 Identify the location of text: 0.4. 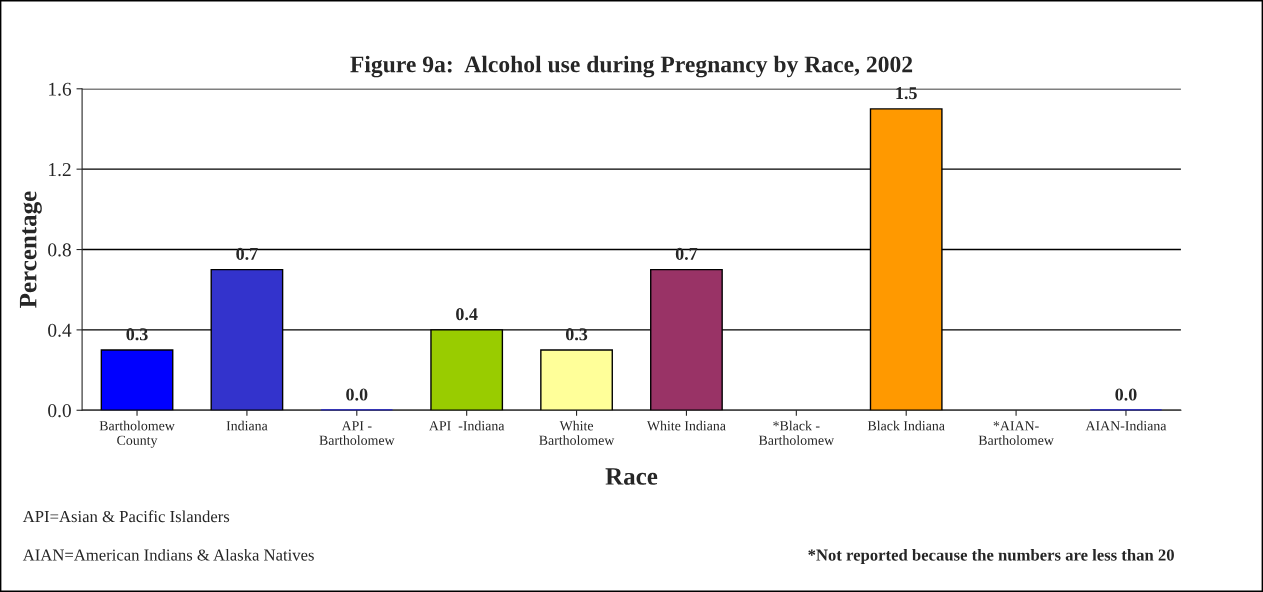
(60, 330).